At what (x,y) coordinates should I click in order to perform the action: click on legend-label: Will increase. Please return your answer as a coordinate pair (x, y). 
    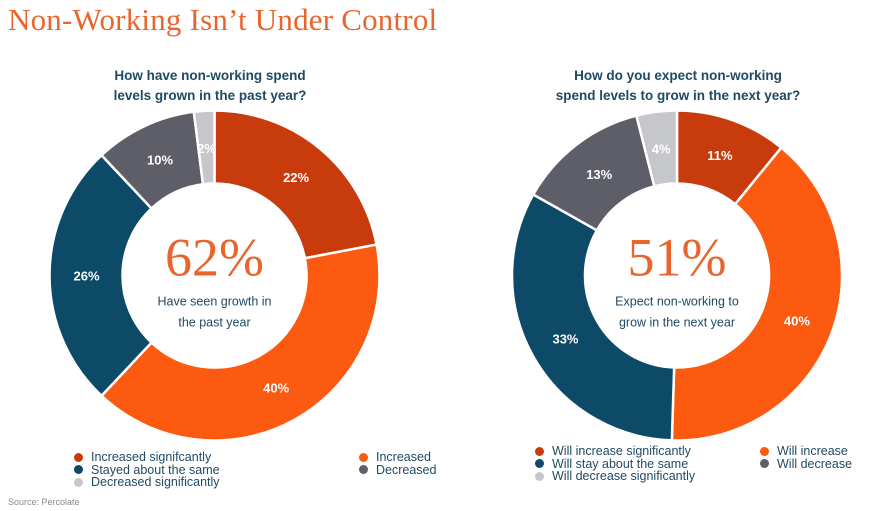
    Looking at the image, I should click on (812, 451).